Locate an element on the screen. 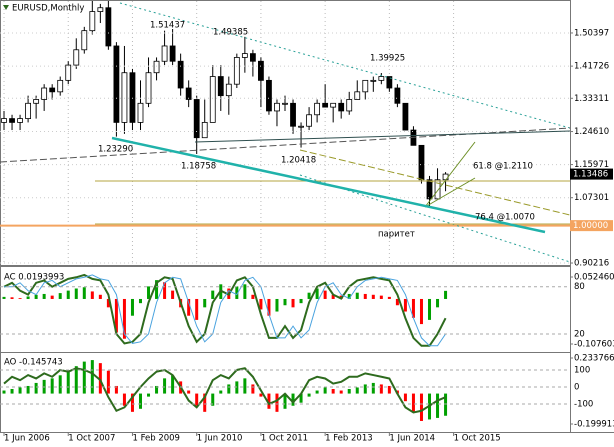 This screenshot has width=614, height=447. x-tick-label: 1 Jun 2010 is located at coordinates (220, 439).